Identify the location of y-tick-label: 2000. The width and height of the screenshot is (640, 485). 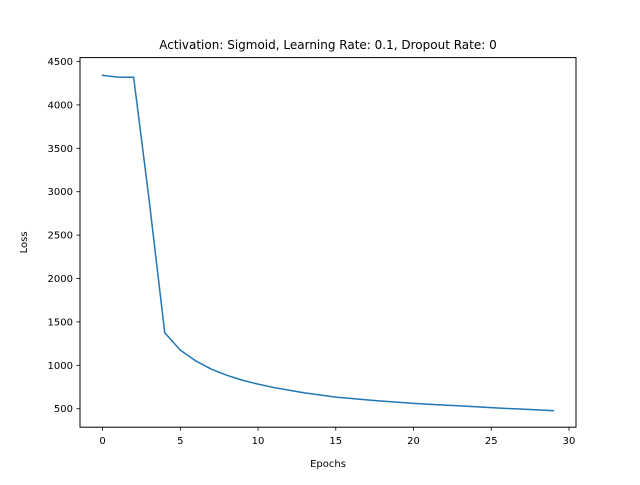
(60, 279).